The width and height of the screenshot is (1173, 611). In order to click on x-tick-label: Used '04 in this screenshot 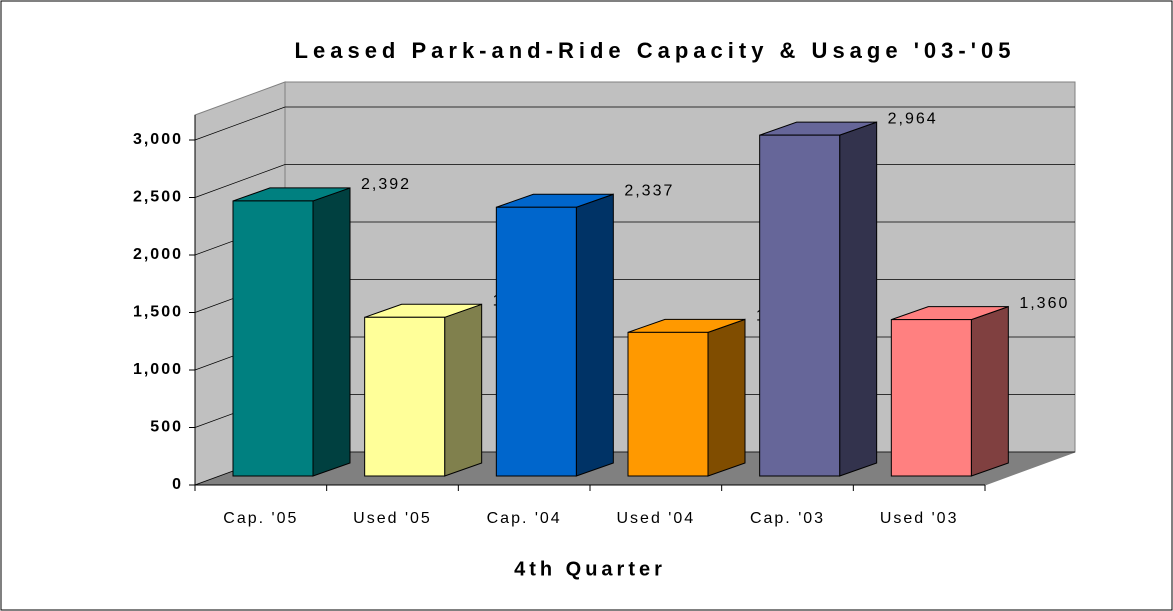, I will do `click(656, 518)`.